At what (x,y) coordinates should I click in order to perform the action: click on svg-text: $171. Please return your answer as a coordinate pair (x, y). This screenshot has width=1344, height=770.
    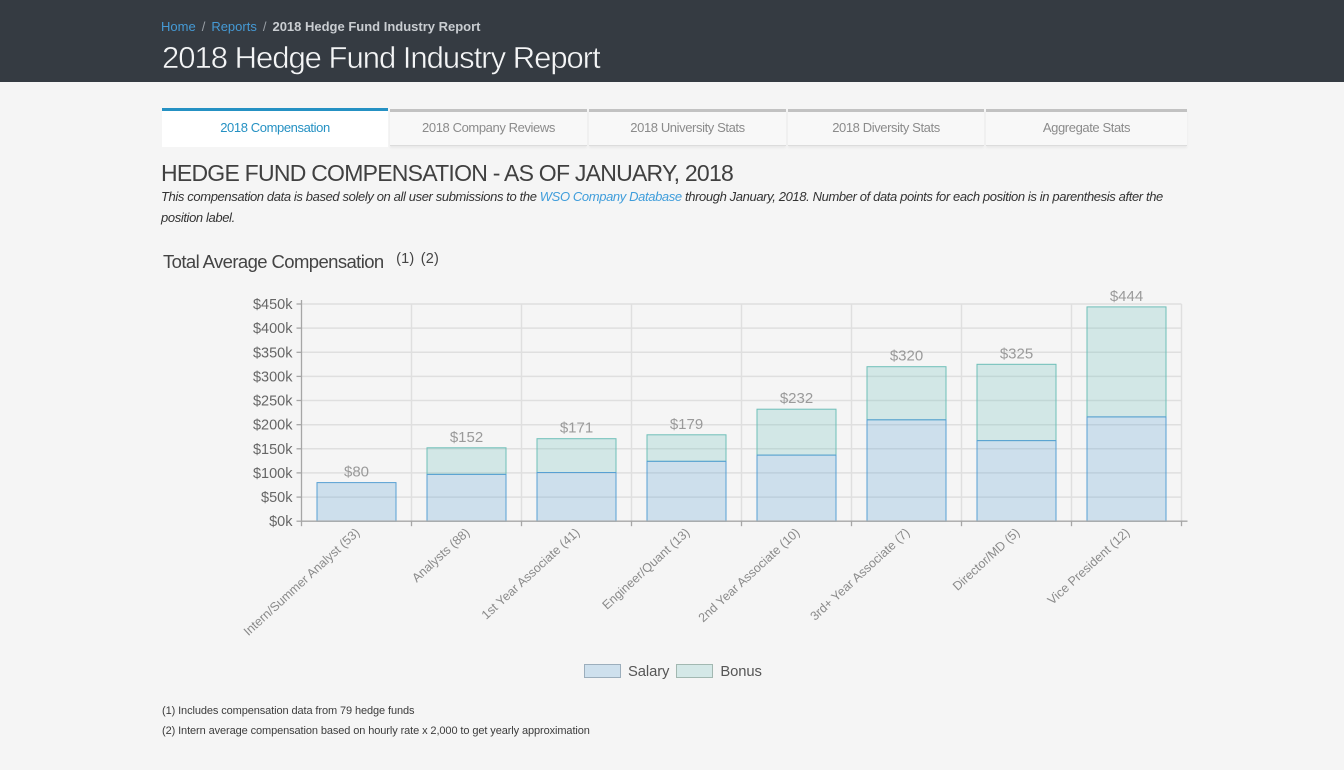
    Looking at the image, I should click on (576, 428).